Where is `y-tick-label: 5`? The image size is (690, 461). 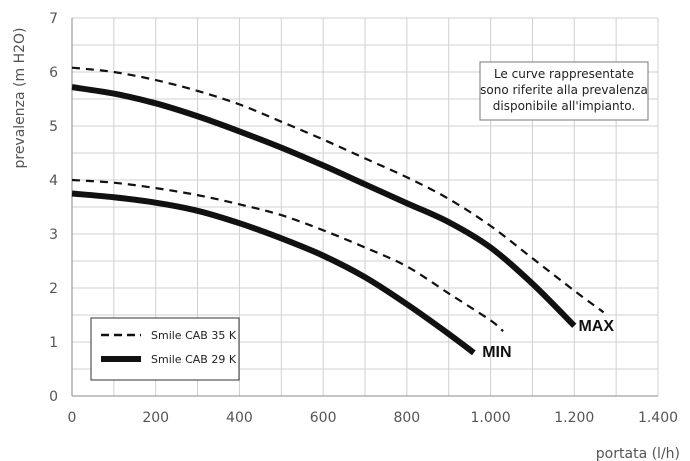 y-tick-label: 5 is located at coordinates (53, 127).